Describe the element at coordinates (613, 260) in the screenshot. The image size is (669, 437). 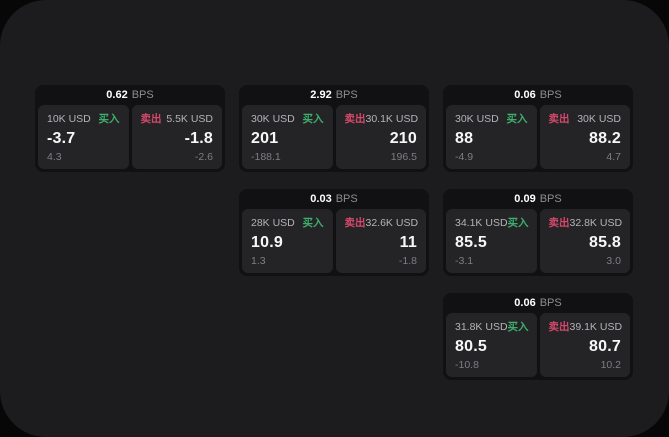
I see `sell-delta: 3.0` at that location.